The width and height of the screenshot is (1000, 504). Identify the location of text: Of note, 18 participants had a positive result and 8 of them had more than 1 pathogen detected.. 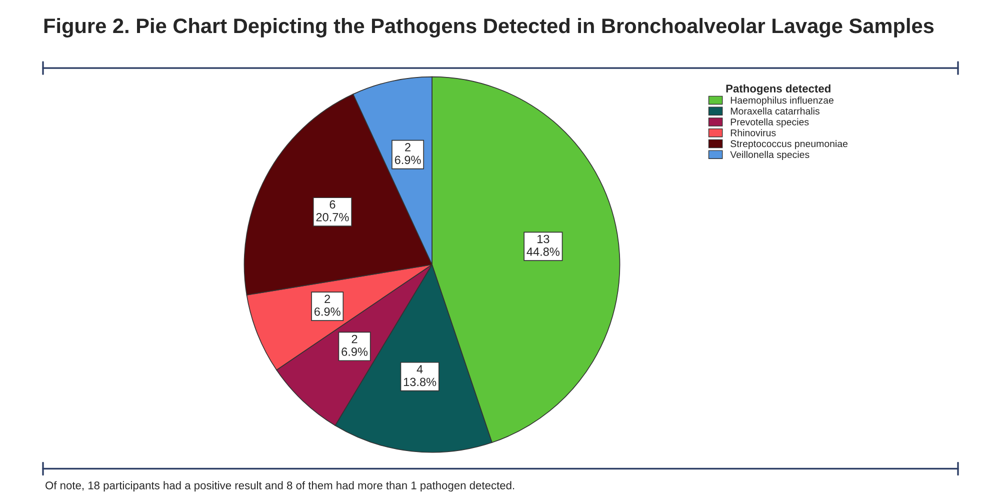
(280, 486).